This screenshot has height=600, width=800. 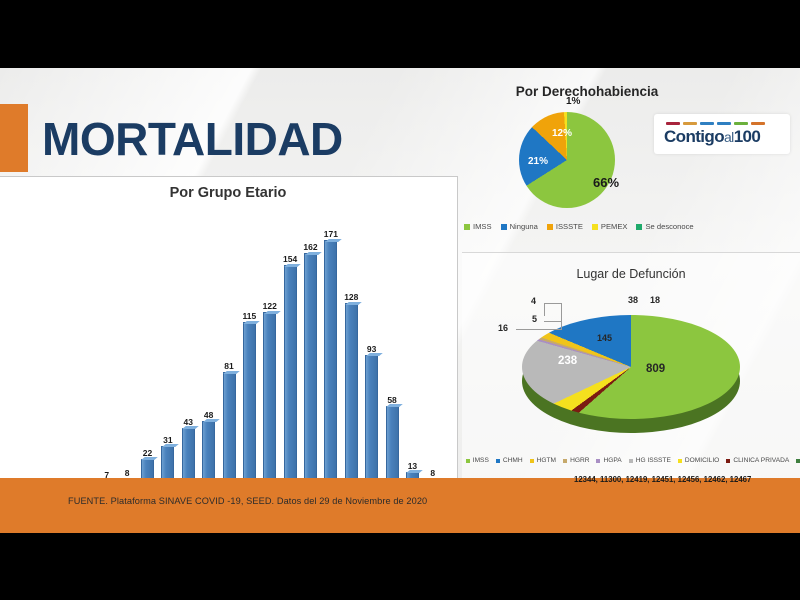 What do you see at coordinates (509, 460) in the screenshot?
I see `legend-item: CHMH` at bounding box center [509, 460].